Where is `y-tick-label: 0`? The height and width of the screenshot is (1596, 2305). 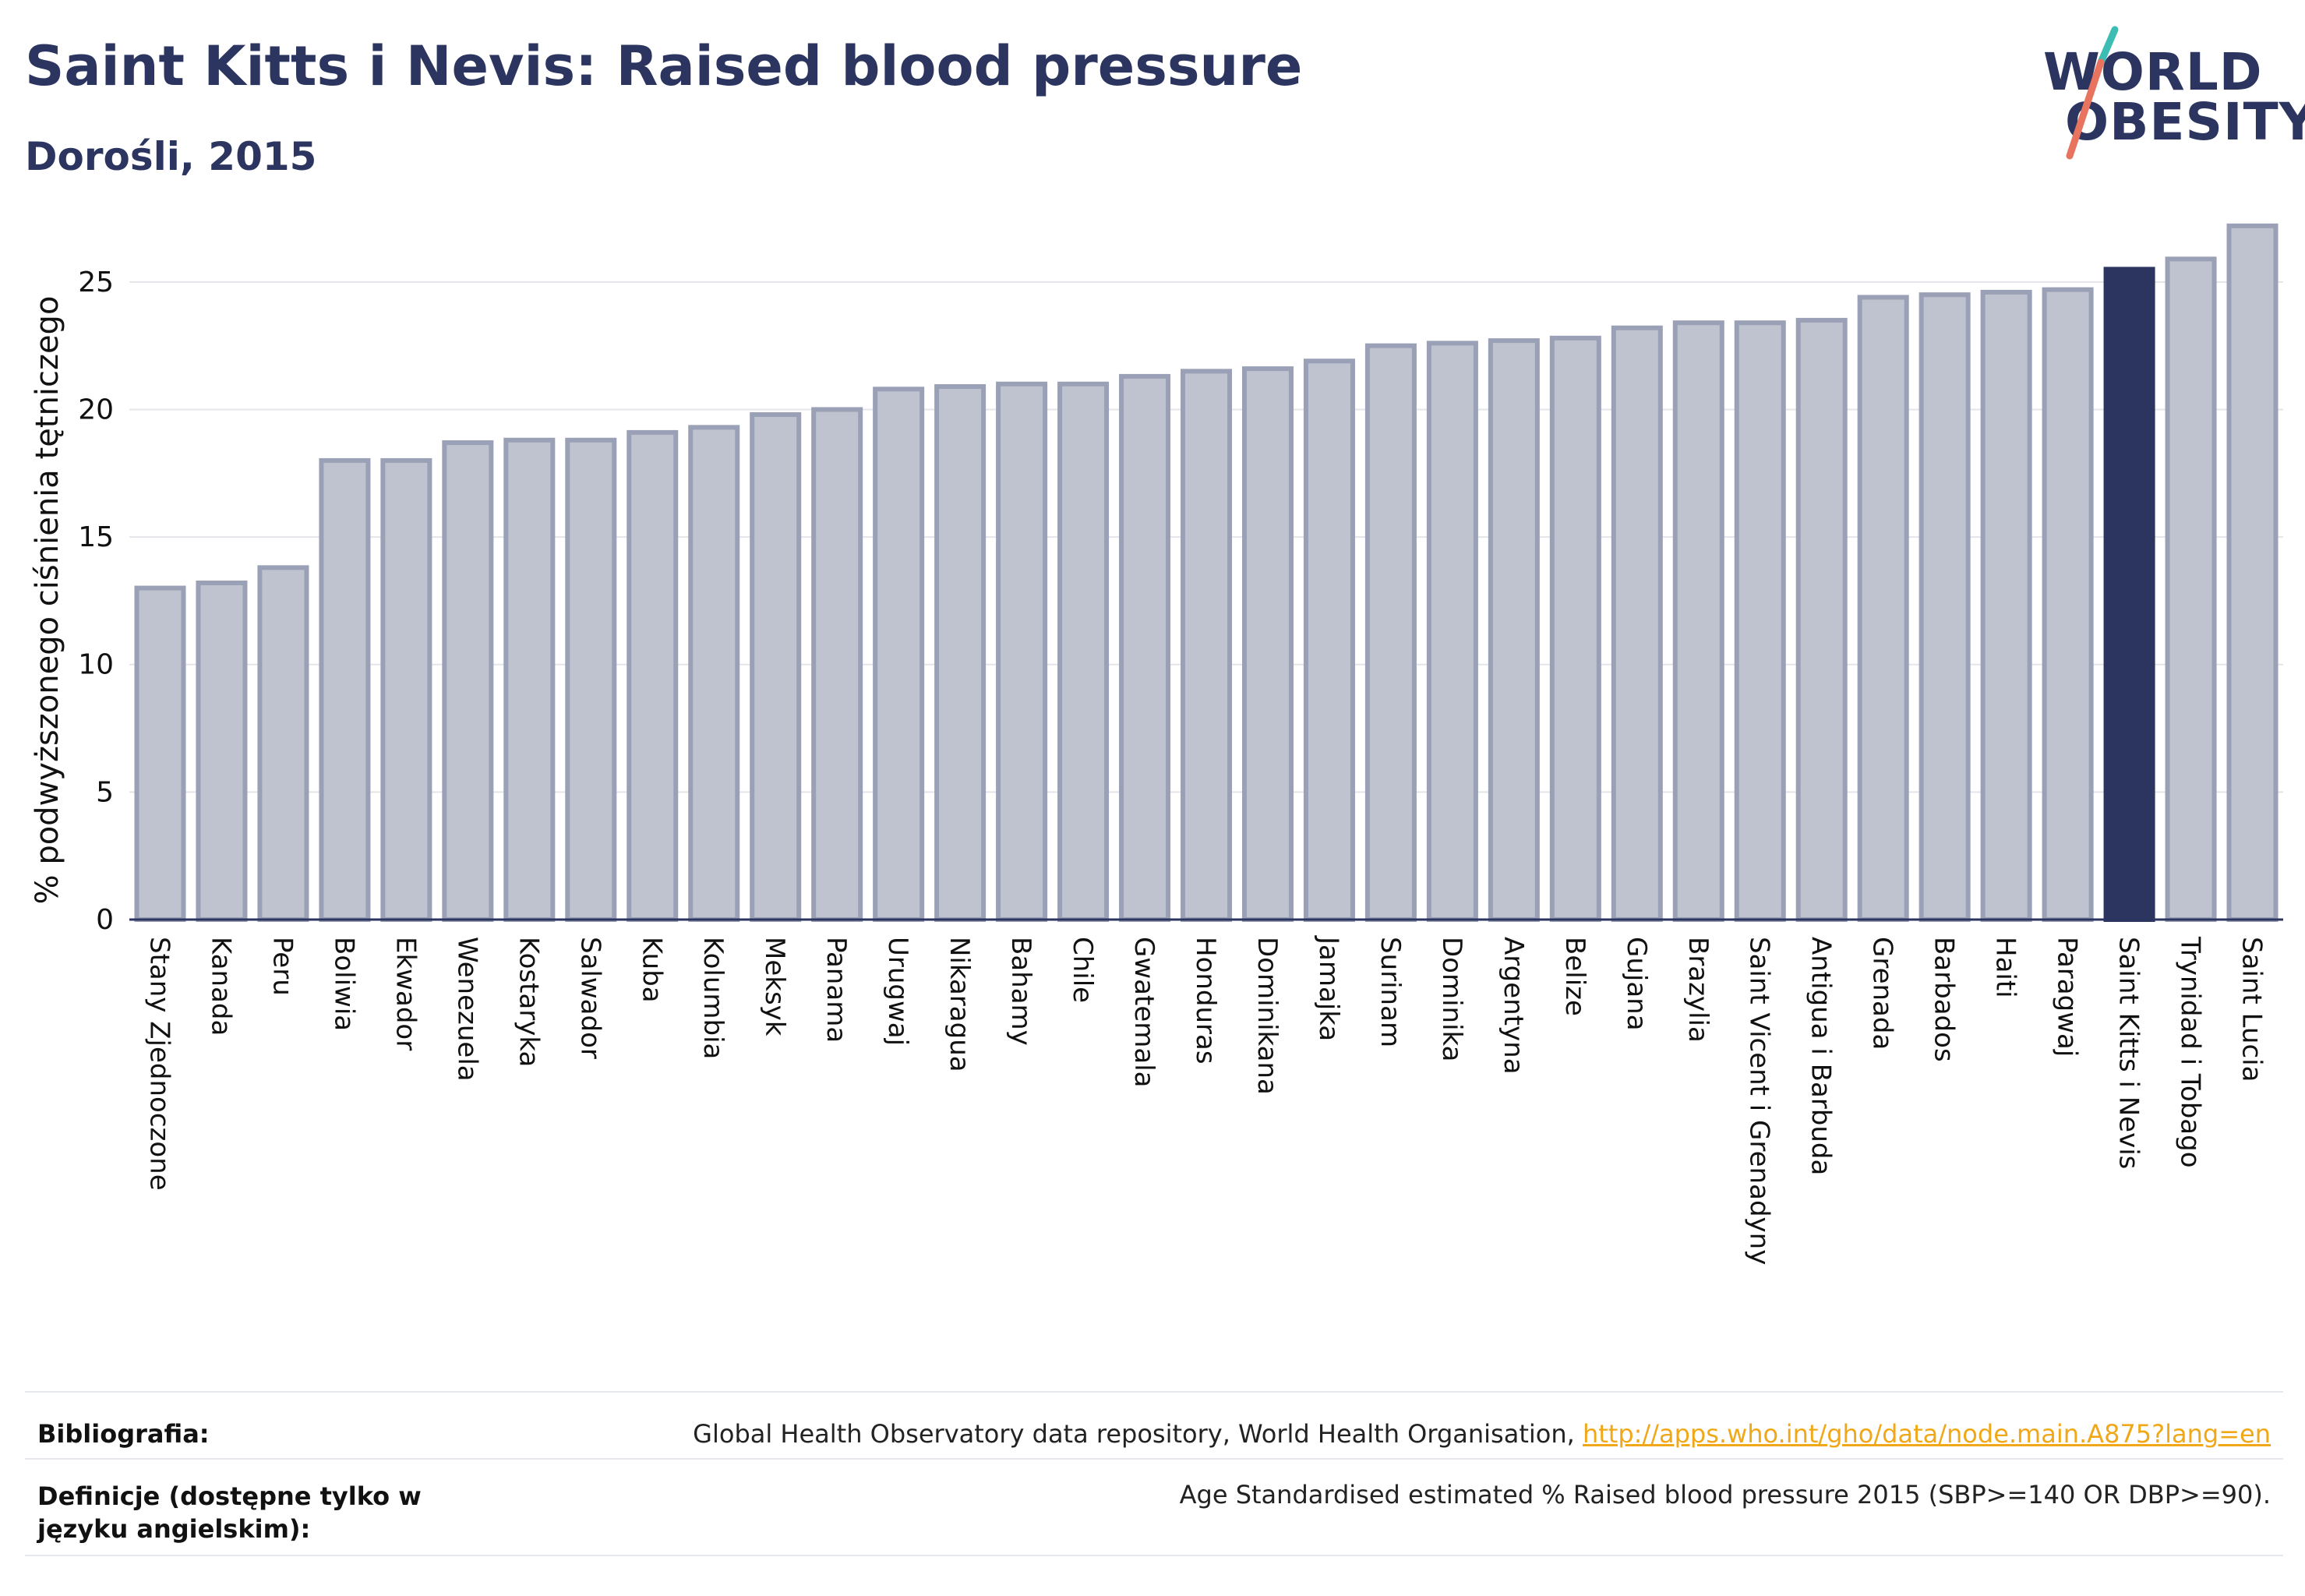 y-tick-label: 0 is located at coordinates (105, 920).